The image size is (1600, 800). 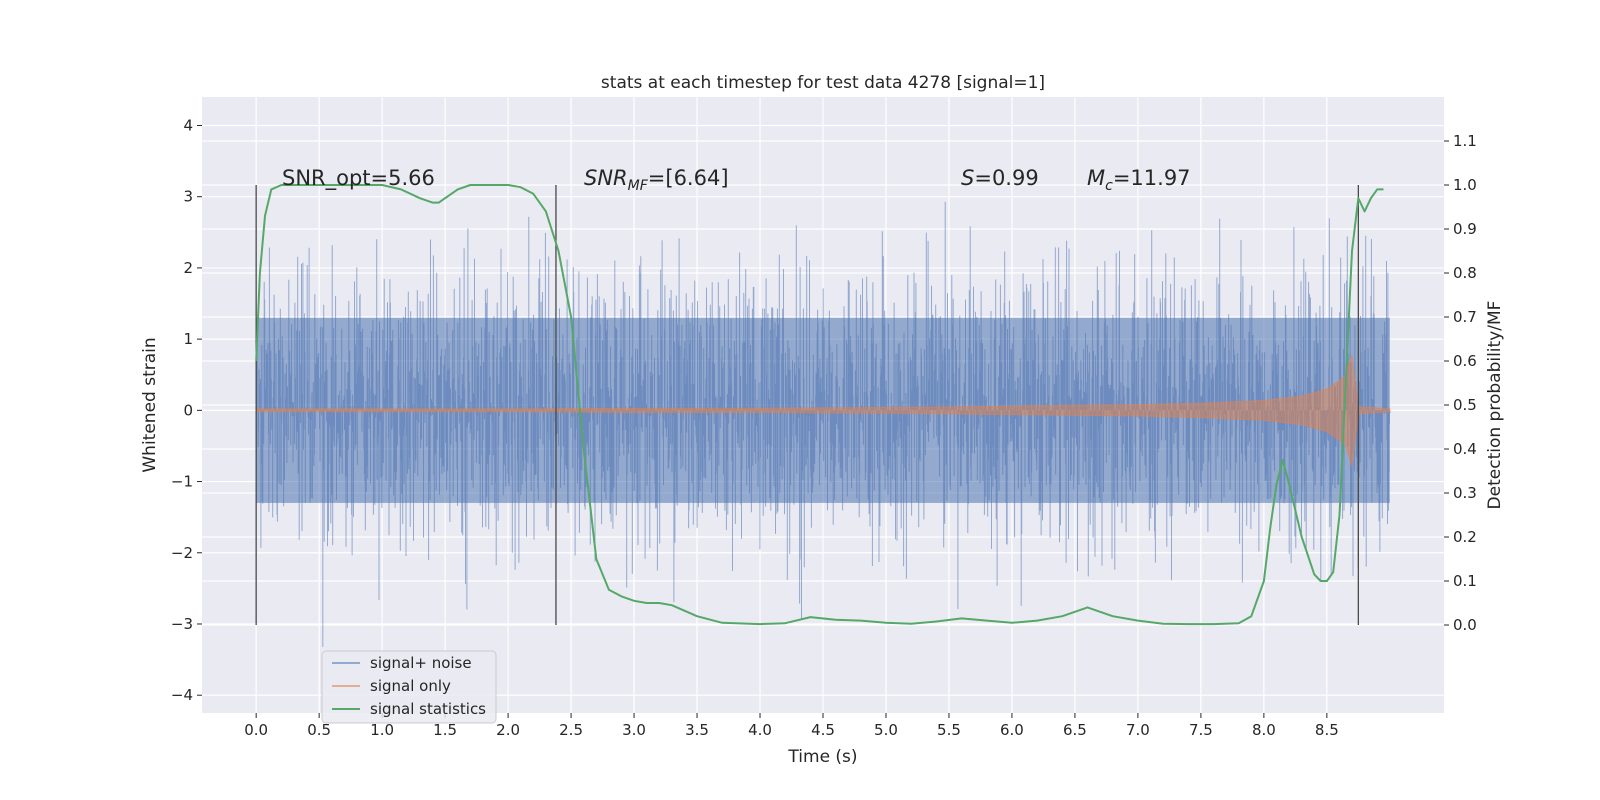 I want to click on y-axis-label-right: Detection probability/MF, so click(x=1495, y=405).